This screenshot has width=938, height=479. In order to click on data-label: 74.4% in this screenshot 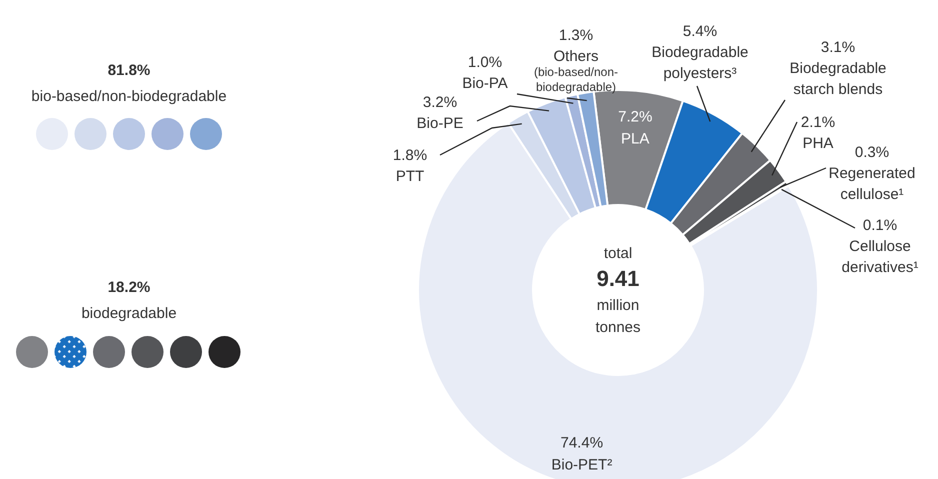, I will do `click(582, 443)`.